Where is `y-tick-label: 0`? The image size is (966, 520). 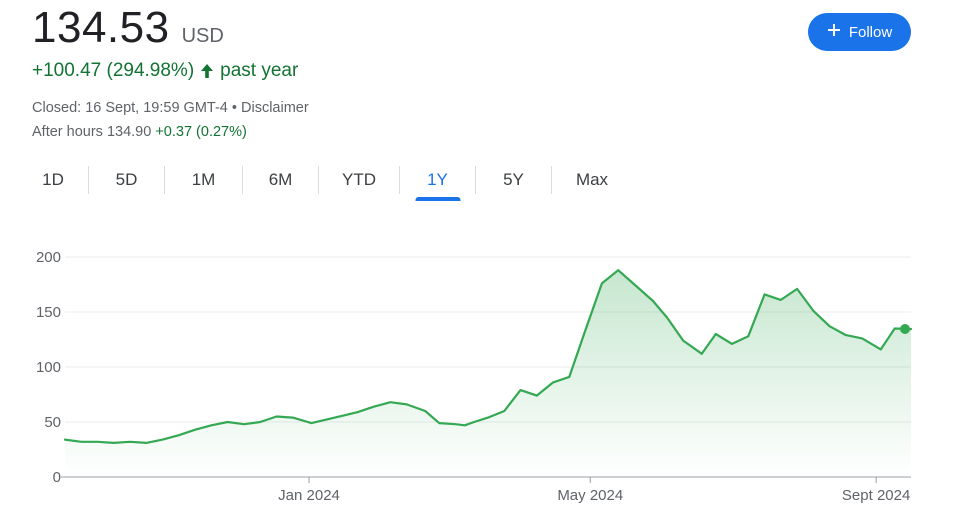 y-tick-label: 0 is located at coordinates (57, 477).